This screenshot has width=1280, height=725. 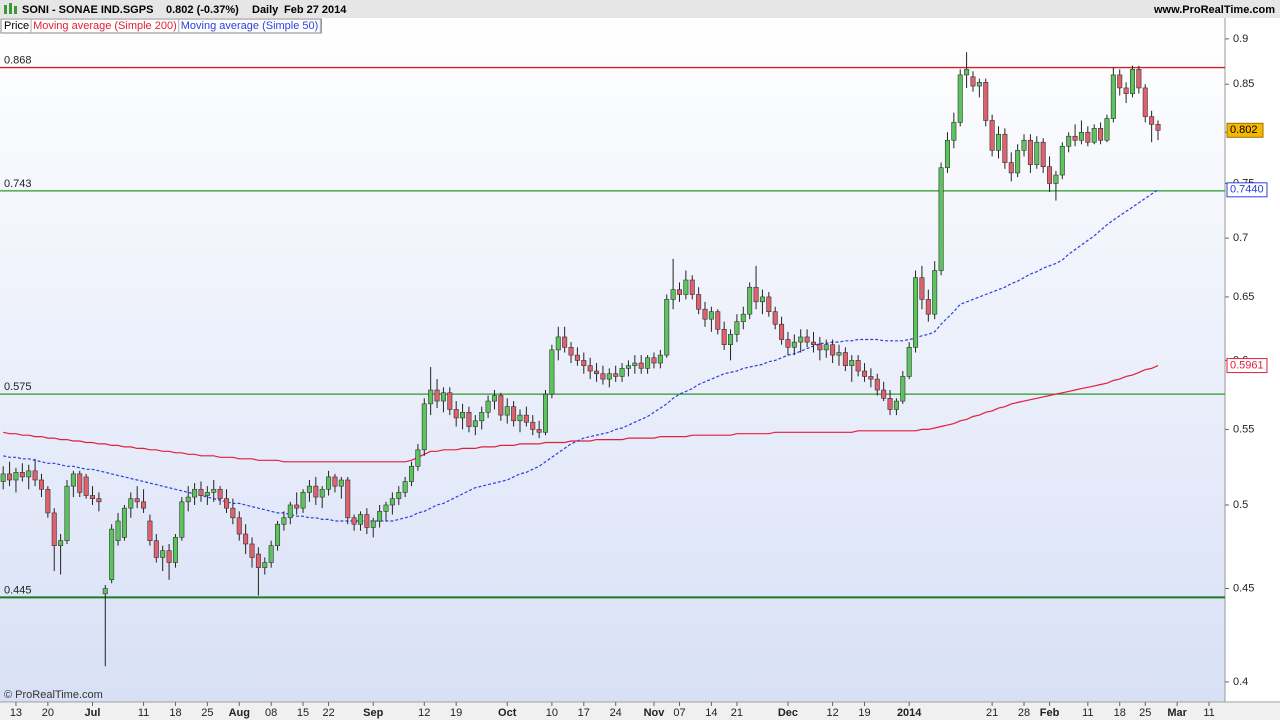 What do you see at coordinates (16, 713) in the screenshot?
I see `x-tick-label: 13` at bounding box center [16, 713].